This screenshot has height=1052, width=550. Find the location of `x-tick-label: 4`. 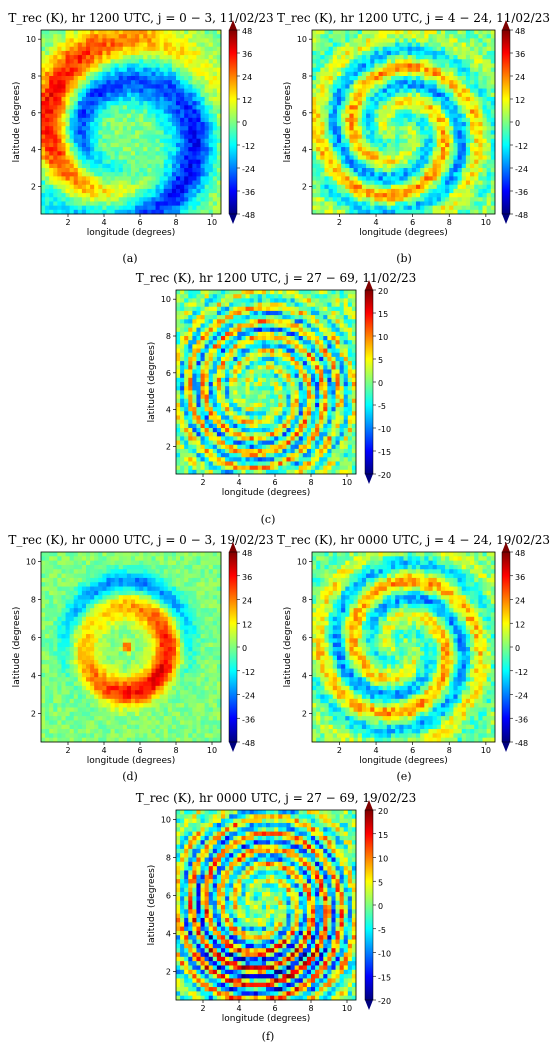

x-tick-label: 4 is located at coordinates (103, 222).